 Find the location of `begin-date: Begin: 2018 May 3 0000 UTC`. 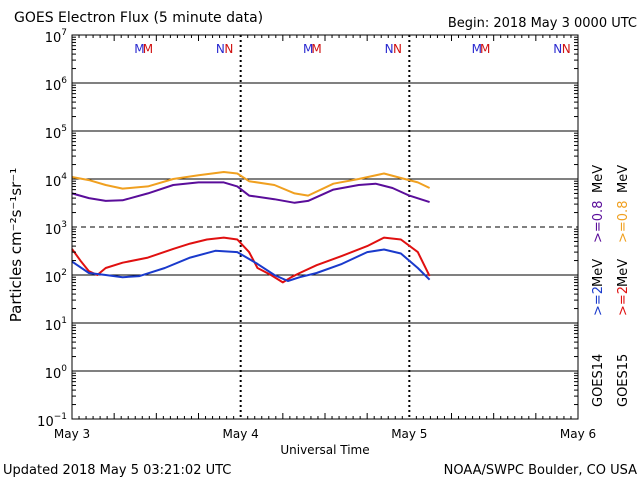

begin-date: Begin: 2018 May 3 0000 UTC is located at coordinates (542, 23).